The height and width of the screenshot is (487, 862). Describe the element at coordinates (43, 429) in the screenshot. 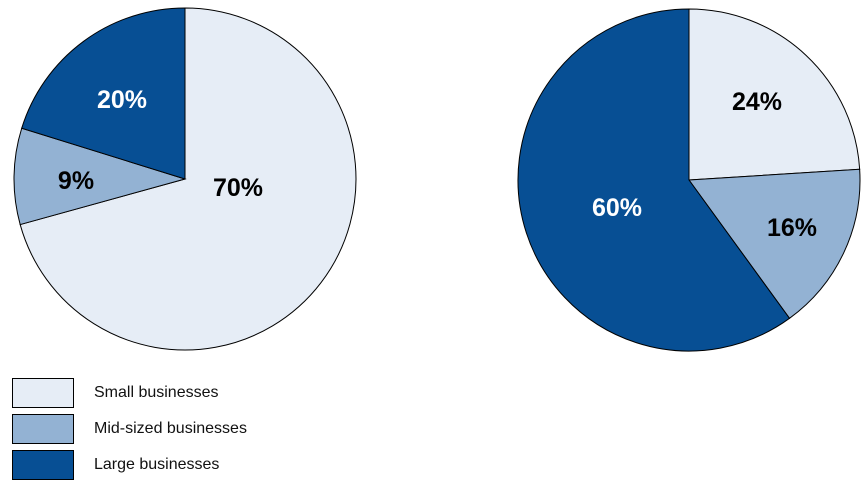

I see `legend-swatch-mid-sized` at that location.